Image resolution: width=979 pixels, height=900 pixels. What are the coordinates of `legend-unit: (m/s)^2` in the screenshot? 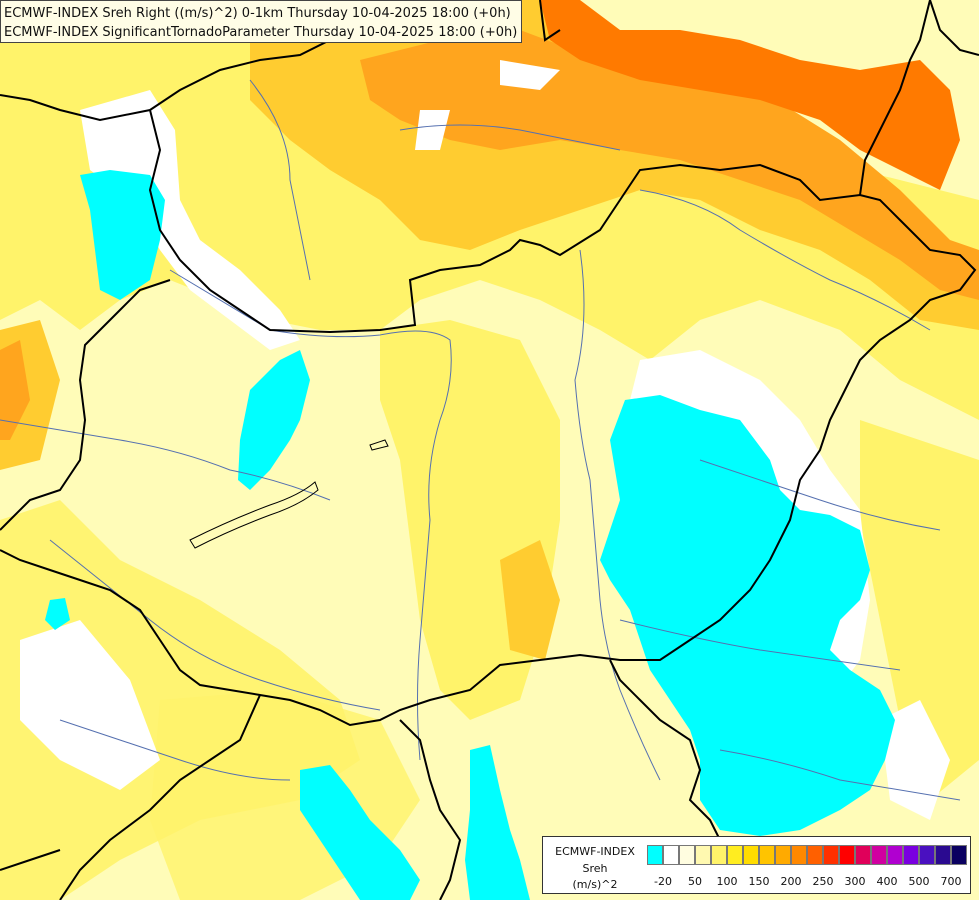 It's located at (595, 884).